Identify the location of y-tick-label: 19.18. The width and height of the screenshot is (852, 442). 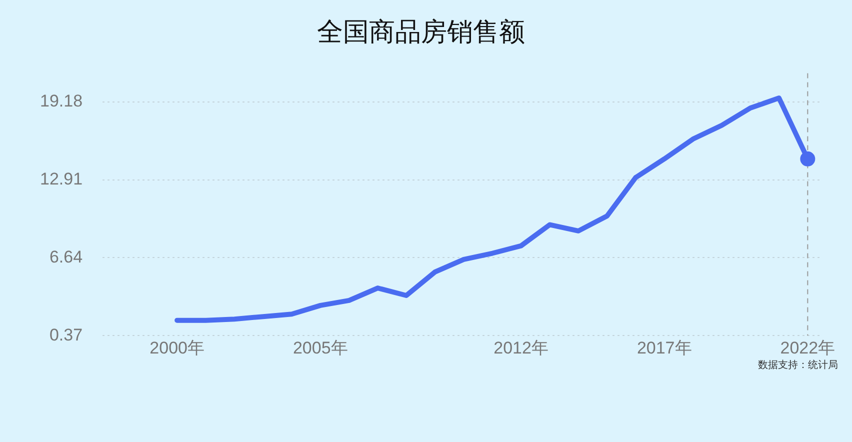
(61, 101).